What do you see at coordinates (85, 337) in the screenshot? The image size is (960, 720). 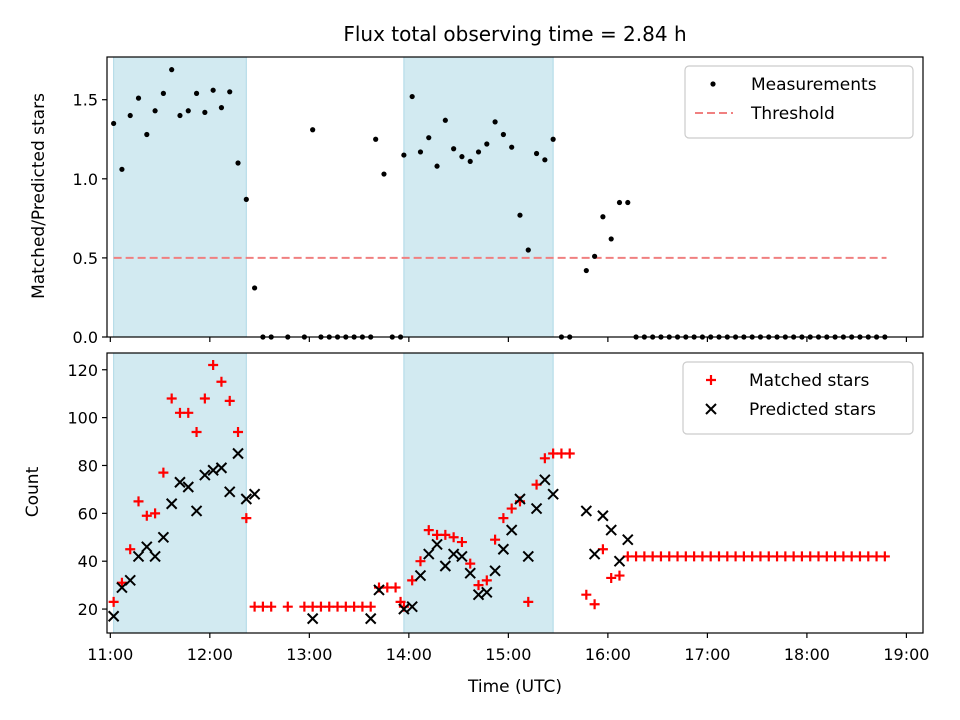 I see `top-y-tick-label: 0.0` at bounding box center [85, 337].